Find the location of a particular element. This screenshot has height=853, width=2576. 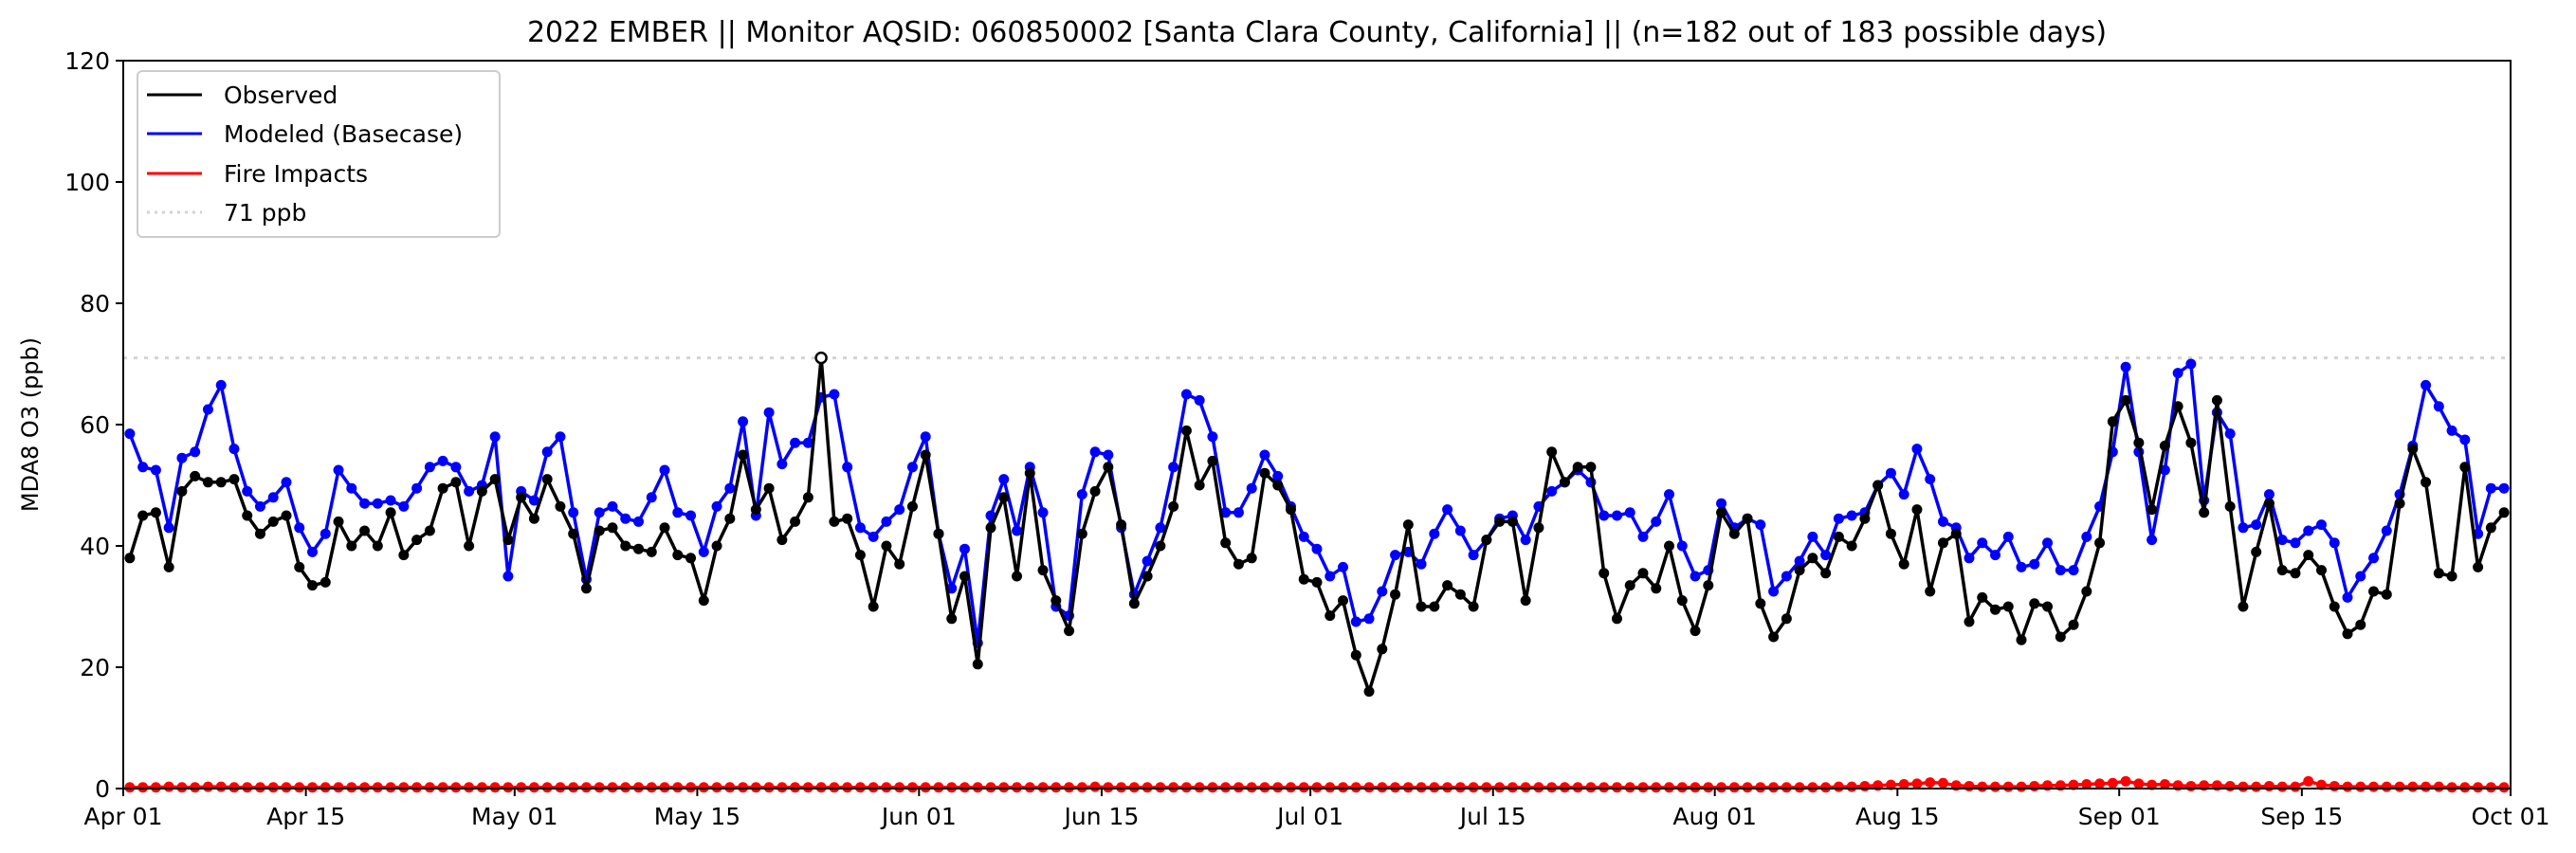

x-tick-label: Aug 01 is located at coordinates (1714, 816).